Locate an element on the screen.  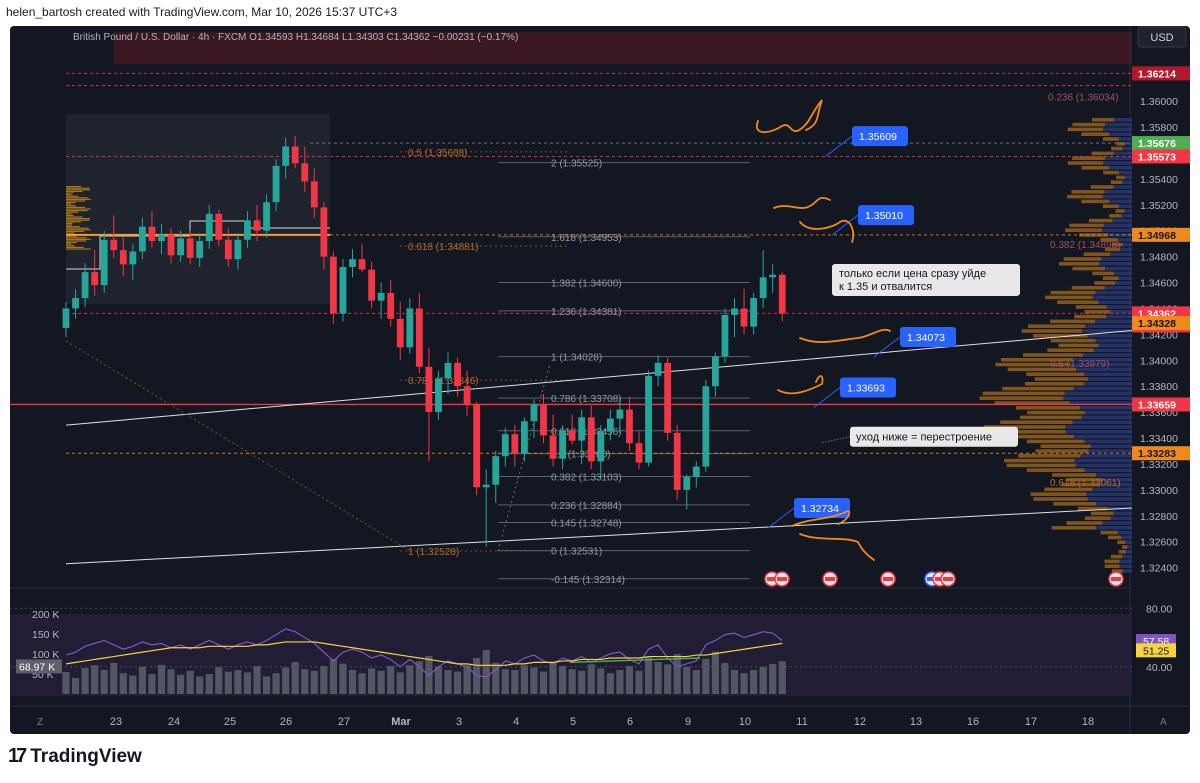
volume-marker-tag is located at coordinates (39, 666).